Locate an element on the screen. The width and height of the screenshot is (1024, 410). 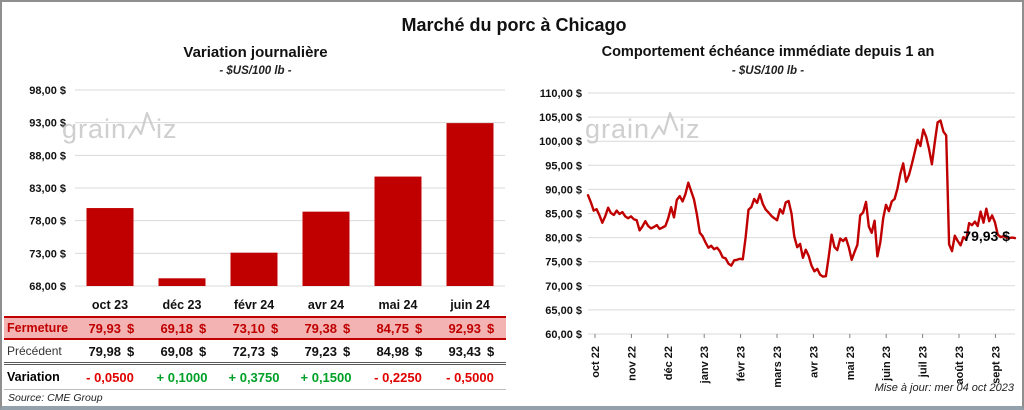
price-cell: 79,98 $ is located at coordinates (110, 351).